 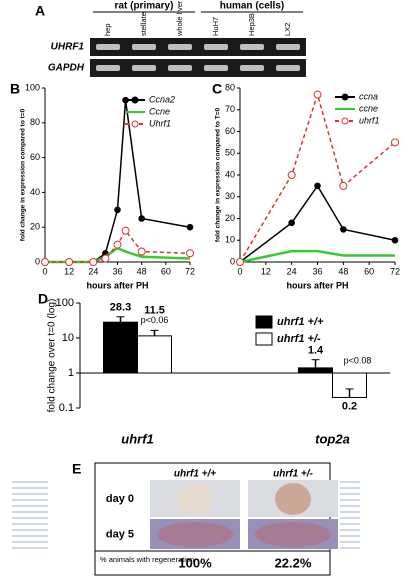 What do you see at coordinates (316, 351) in the screenshot?
I see `value-label: 1.4` at bounding box center [316, 351].